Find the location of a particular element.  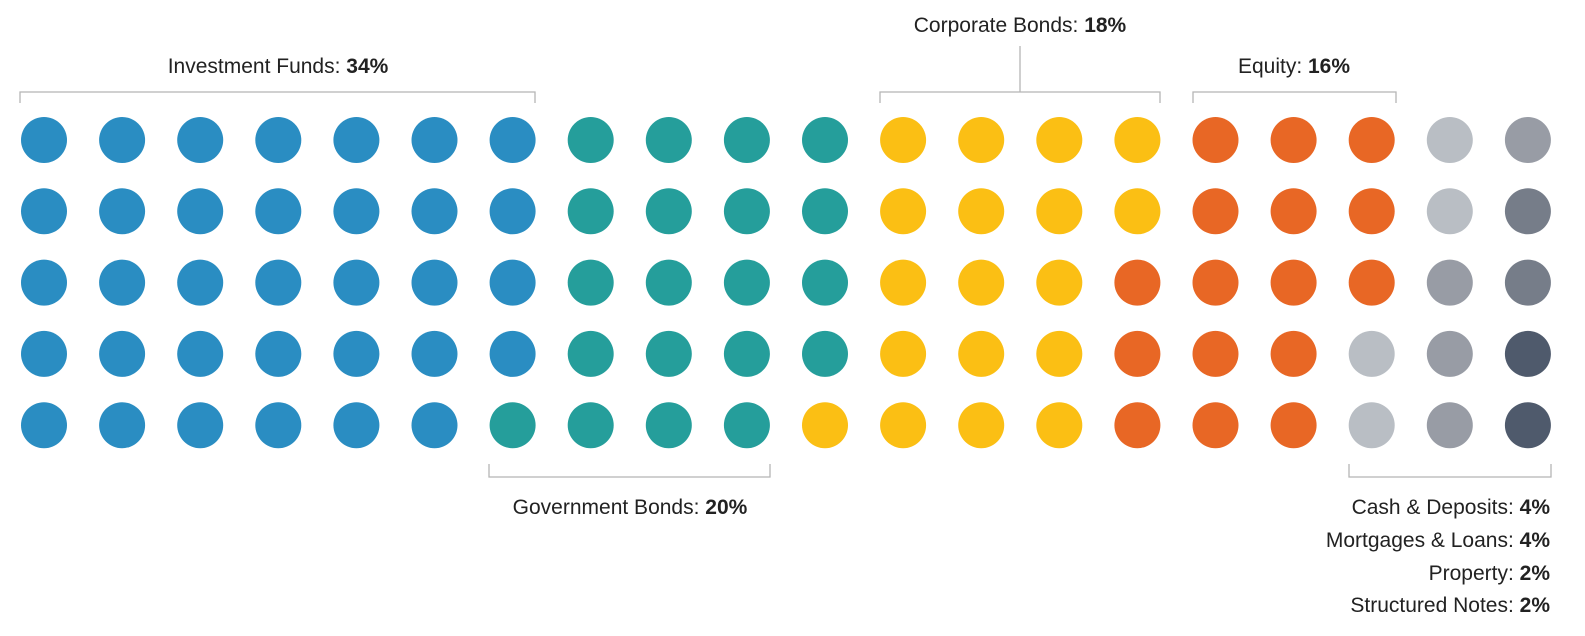

label-corporate-bonds: Corporate Bonds: 18% is located at coordinates (1020, 25).